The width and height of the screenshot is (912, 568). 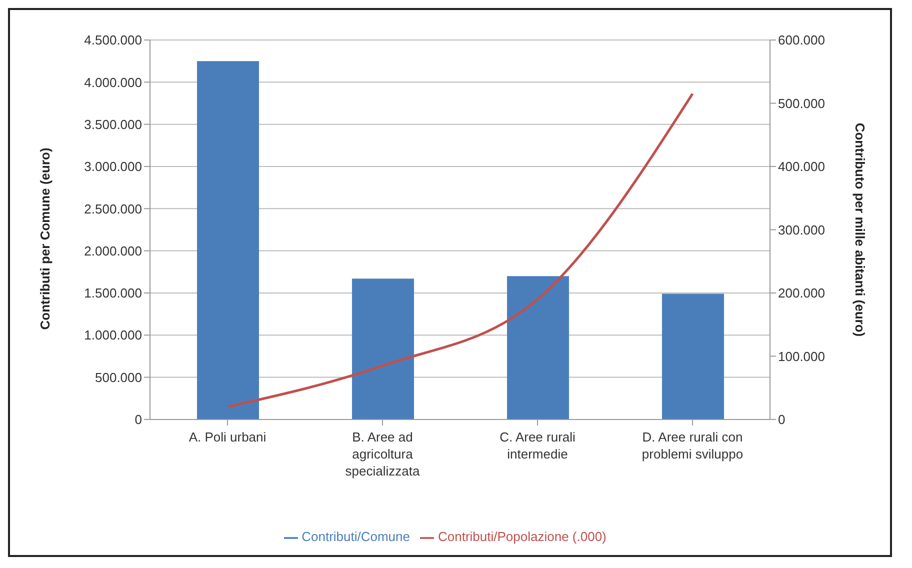 I want to click on y2-tick-label: 100.000, so click(x=801, y=356).